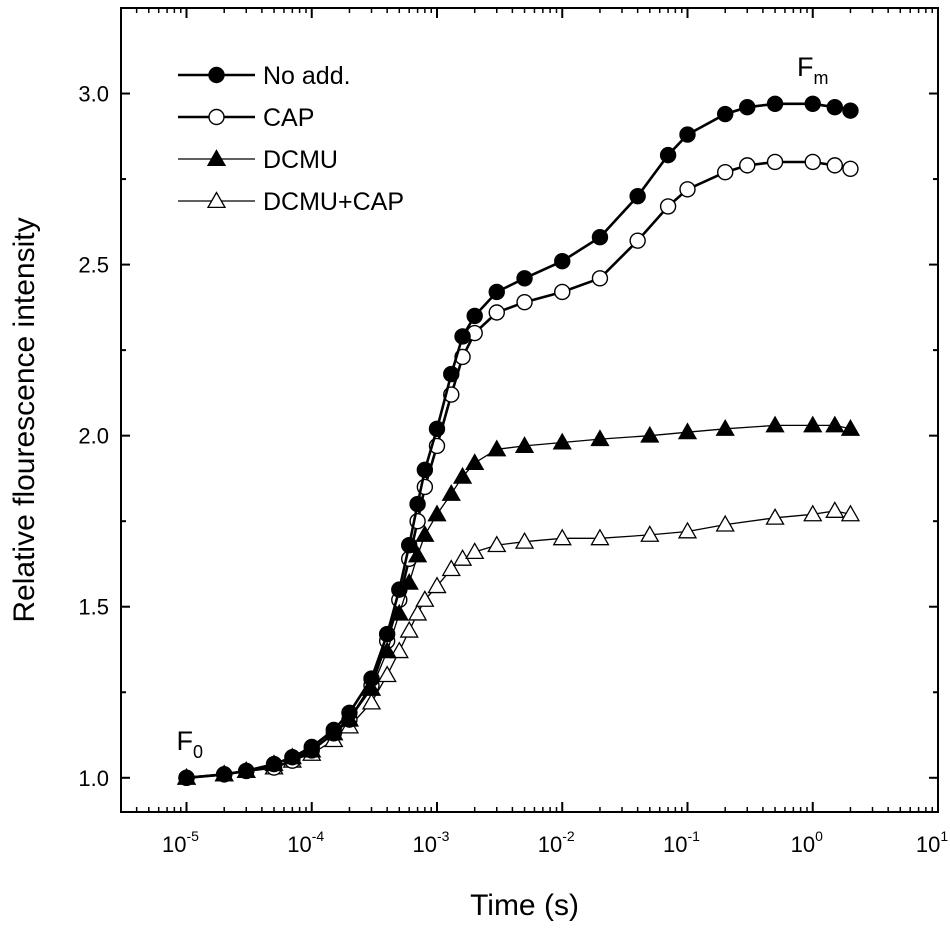  Describe the element at coordinates (93, 94) in the screenshot. I see `y-tick-label: 3.0` at that location.